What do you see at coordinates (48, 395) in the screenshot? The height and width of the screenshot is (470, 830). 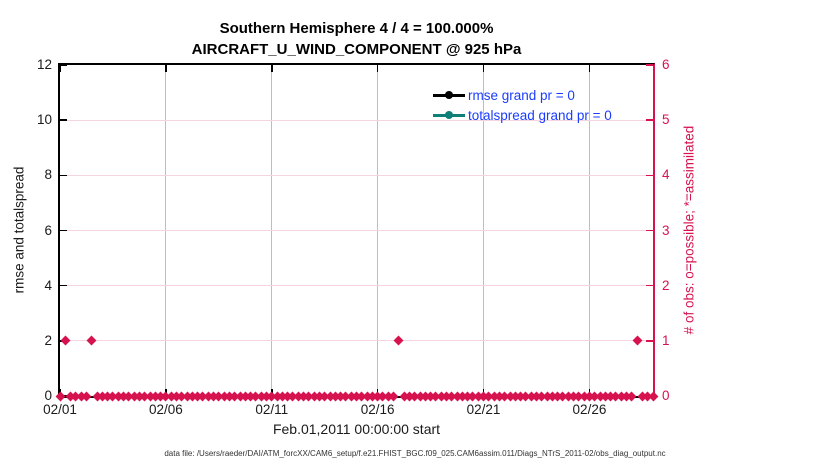 I see `left-y-tick-label: 0` at bounding box center [48, 395].